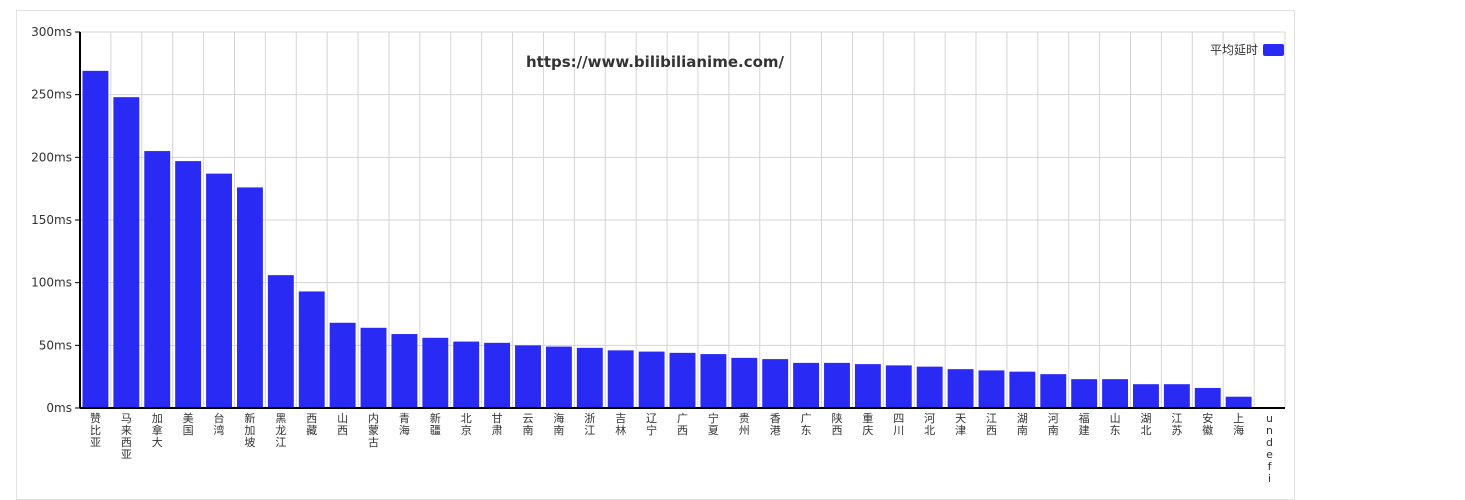 The width and height of the screenshot is (1465, 500). What do you see at coordinates (713, 424) in the screenshot?
I see `x-tick-label: 宁夏` at bounding box center [713, 424].